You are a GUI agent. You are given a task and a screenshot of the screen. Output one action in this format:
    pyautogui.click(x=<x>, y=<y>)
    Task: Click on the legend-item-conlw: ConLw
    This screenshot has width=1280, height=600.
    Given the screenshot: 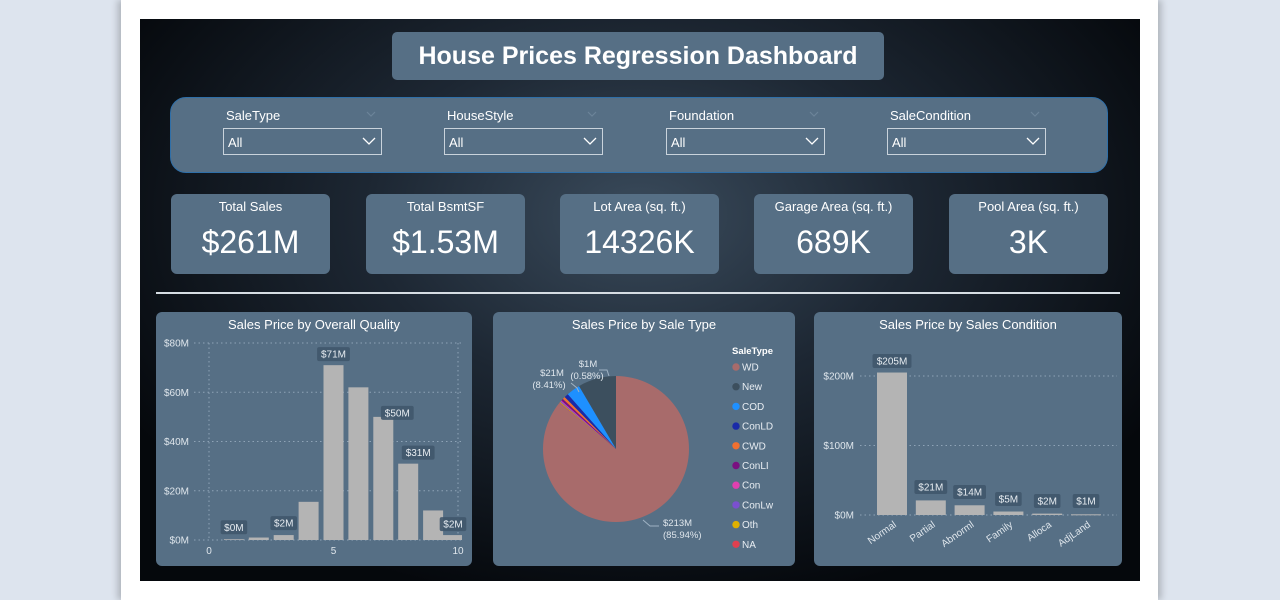 What is the action you would take?
    pyautogui.click(x=753, y=505)
    